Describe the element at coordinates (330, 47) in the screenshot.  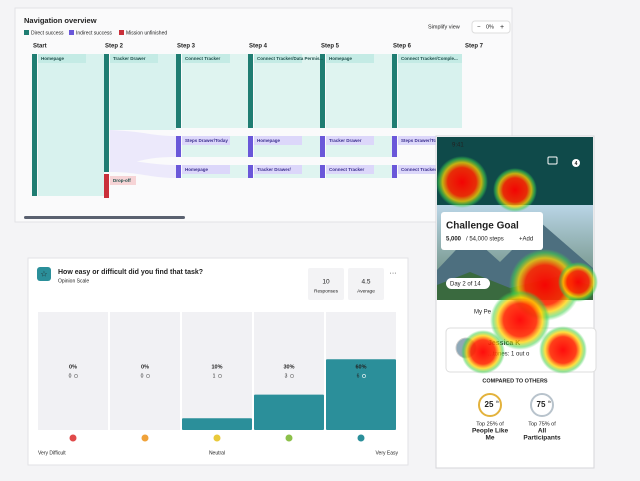
I see `step-label: Step 5` at that location.